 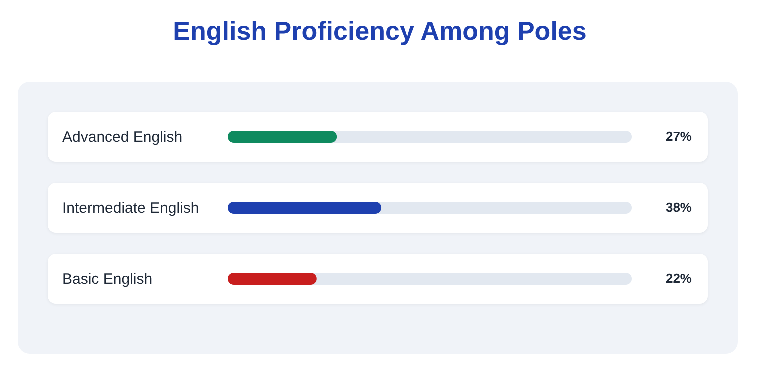 I want to click on data-label: 27%, so click(x=679, y=136).